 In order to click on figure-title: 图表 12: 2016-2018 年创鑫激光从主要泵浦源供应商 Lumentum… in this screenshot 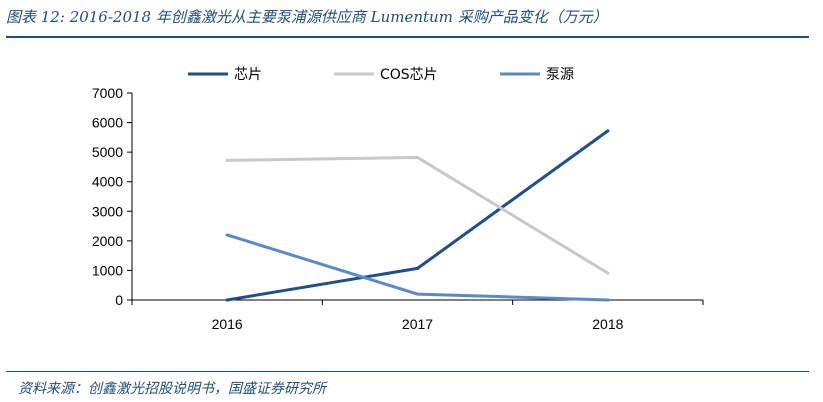, I will do `click(307, 17)`.